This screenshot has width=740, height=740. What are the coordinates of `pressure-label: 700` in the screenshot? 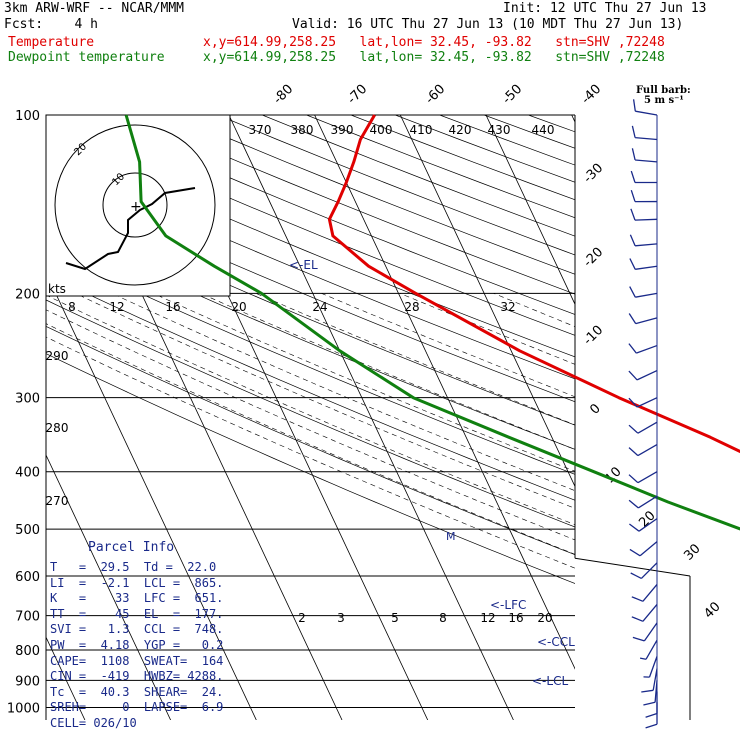 It's located at (27, 617).